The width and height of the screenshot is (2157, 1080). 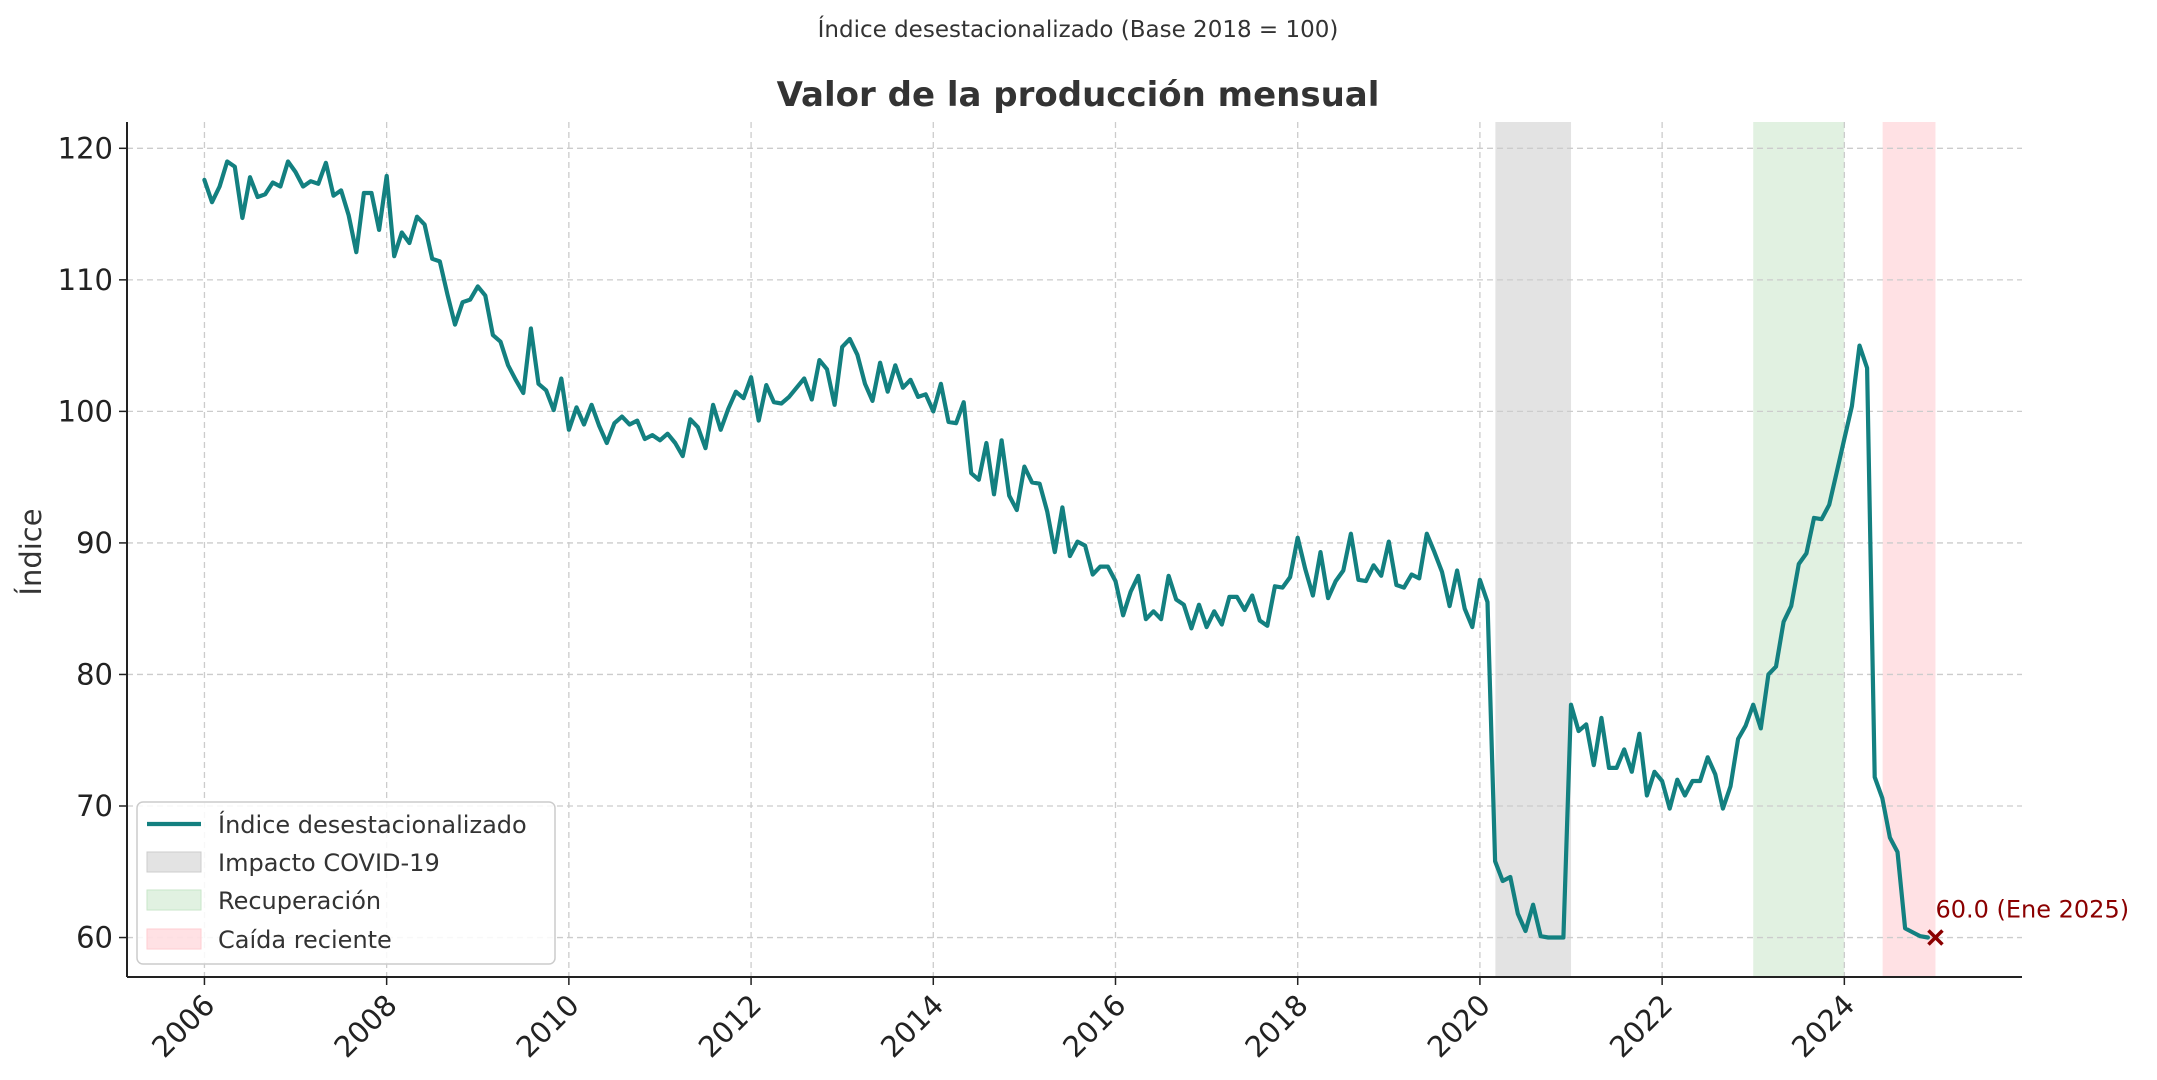 What do you see at coordinates (299, 901) in the screenshot?
I see `legend-label: Recuperación` at bounding box center [299, 901].